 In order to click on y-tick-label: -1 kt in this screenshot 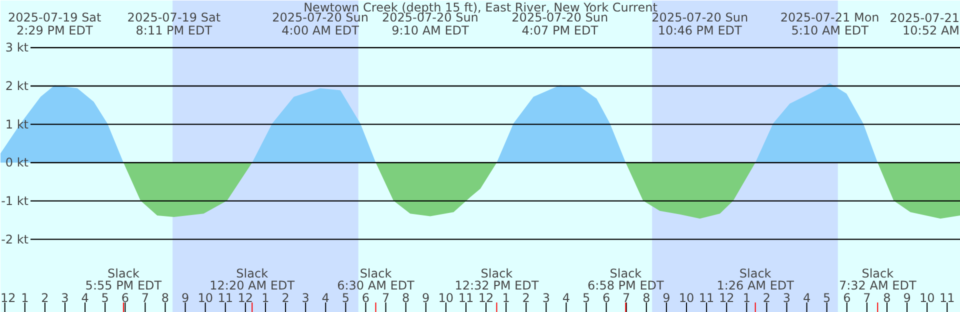, I will do `click(15, 201)`.